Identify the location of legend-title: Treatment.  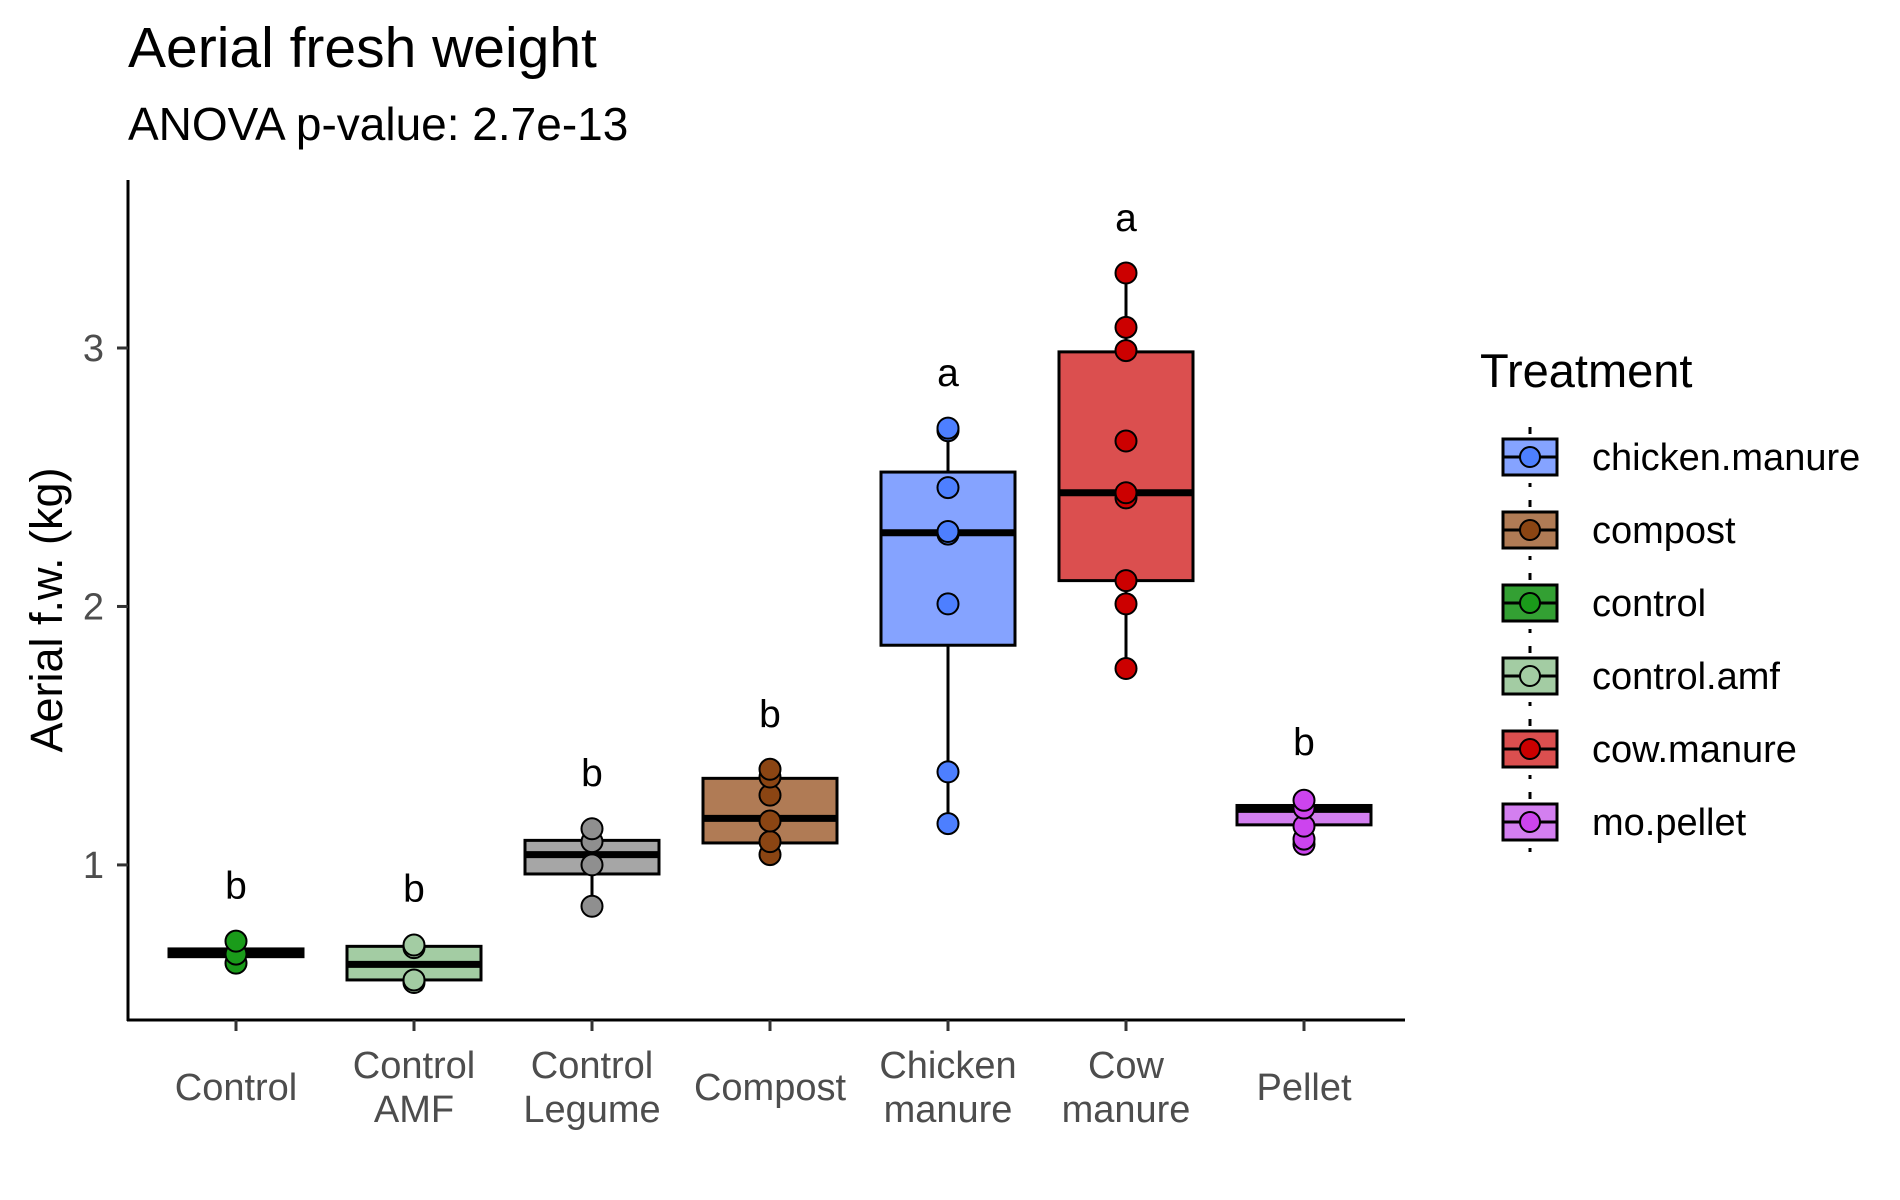
(1586, 370).